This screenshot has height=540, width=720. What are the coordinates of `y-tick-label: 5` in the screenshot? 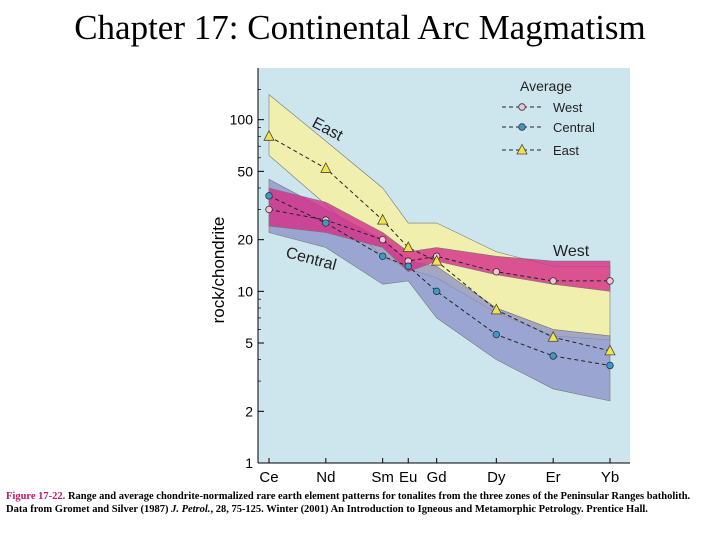 It's located at (249, 343).